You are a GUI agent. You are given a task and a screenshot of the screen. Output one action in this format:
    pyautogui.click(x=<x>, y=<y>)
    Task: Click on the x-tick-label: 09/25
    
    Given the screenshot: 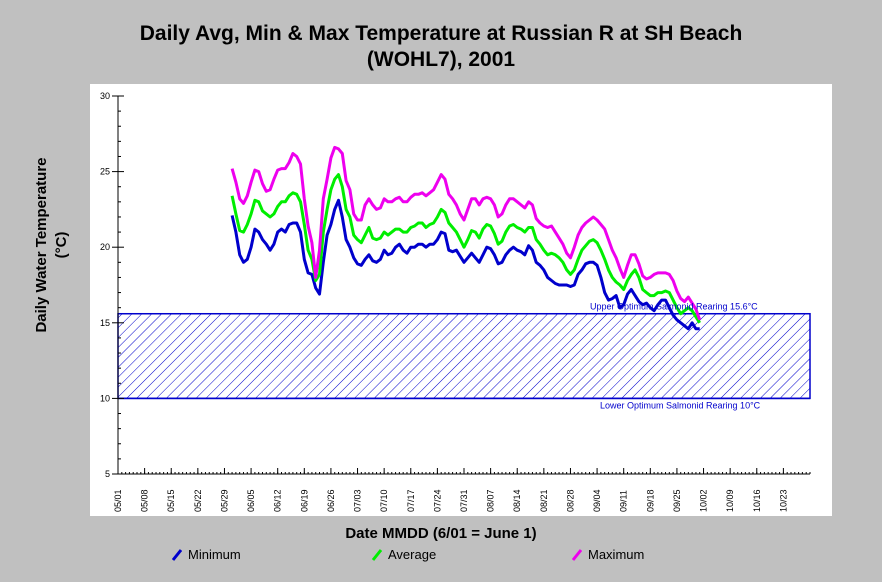 What is the action you would take?
    pyautogui.click(x=677, y=500)
    